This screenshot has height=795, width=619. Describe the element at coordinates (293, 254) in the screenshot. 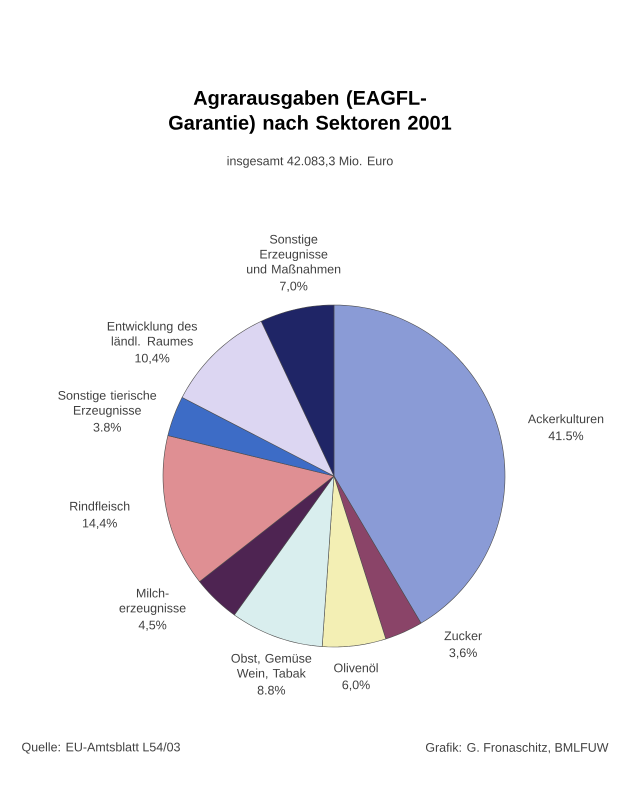

I see `slice-label: Sonstige Erzeugnisse und Maßnahmen` at that location.